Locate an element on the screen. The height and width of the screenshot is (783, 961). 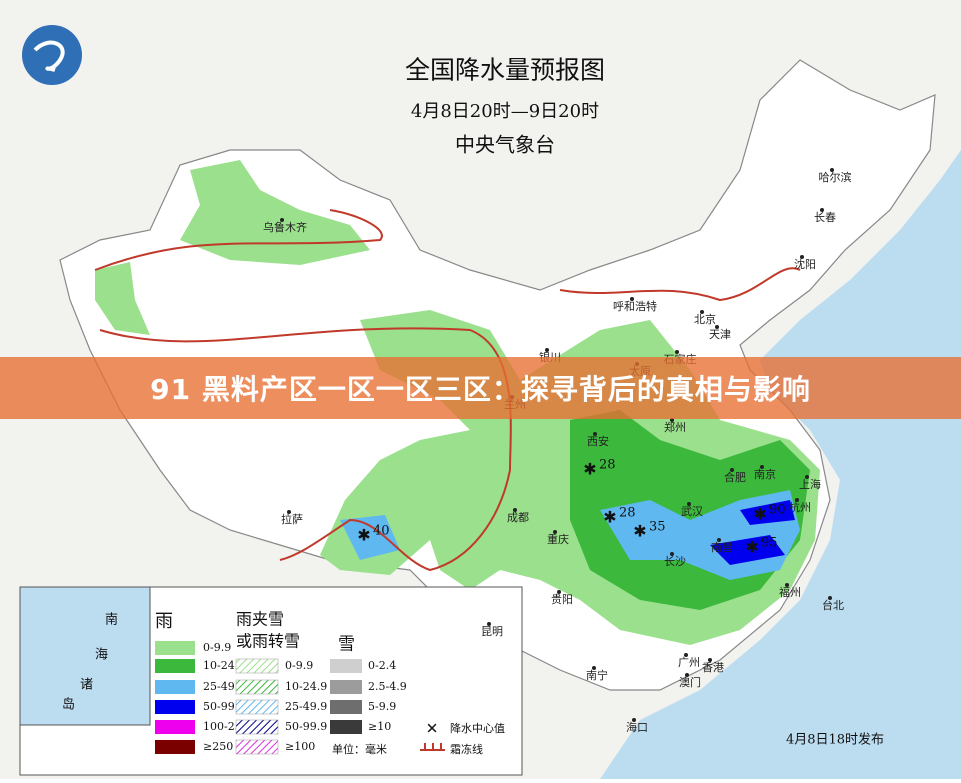
city-label: 呼和浩特 is located at coordinates (635, 306).